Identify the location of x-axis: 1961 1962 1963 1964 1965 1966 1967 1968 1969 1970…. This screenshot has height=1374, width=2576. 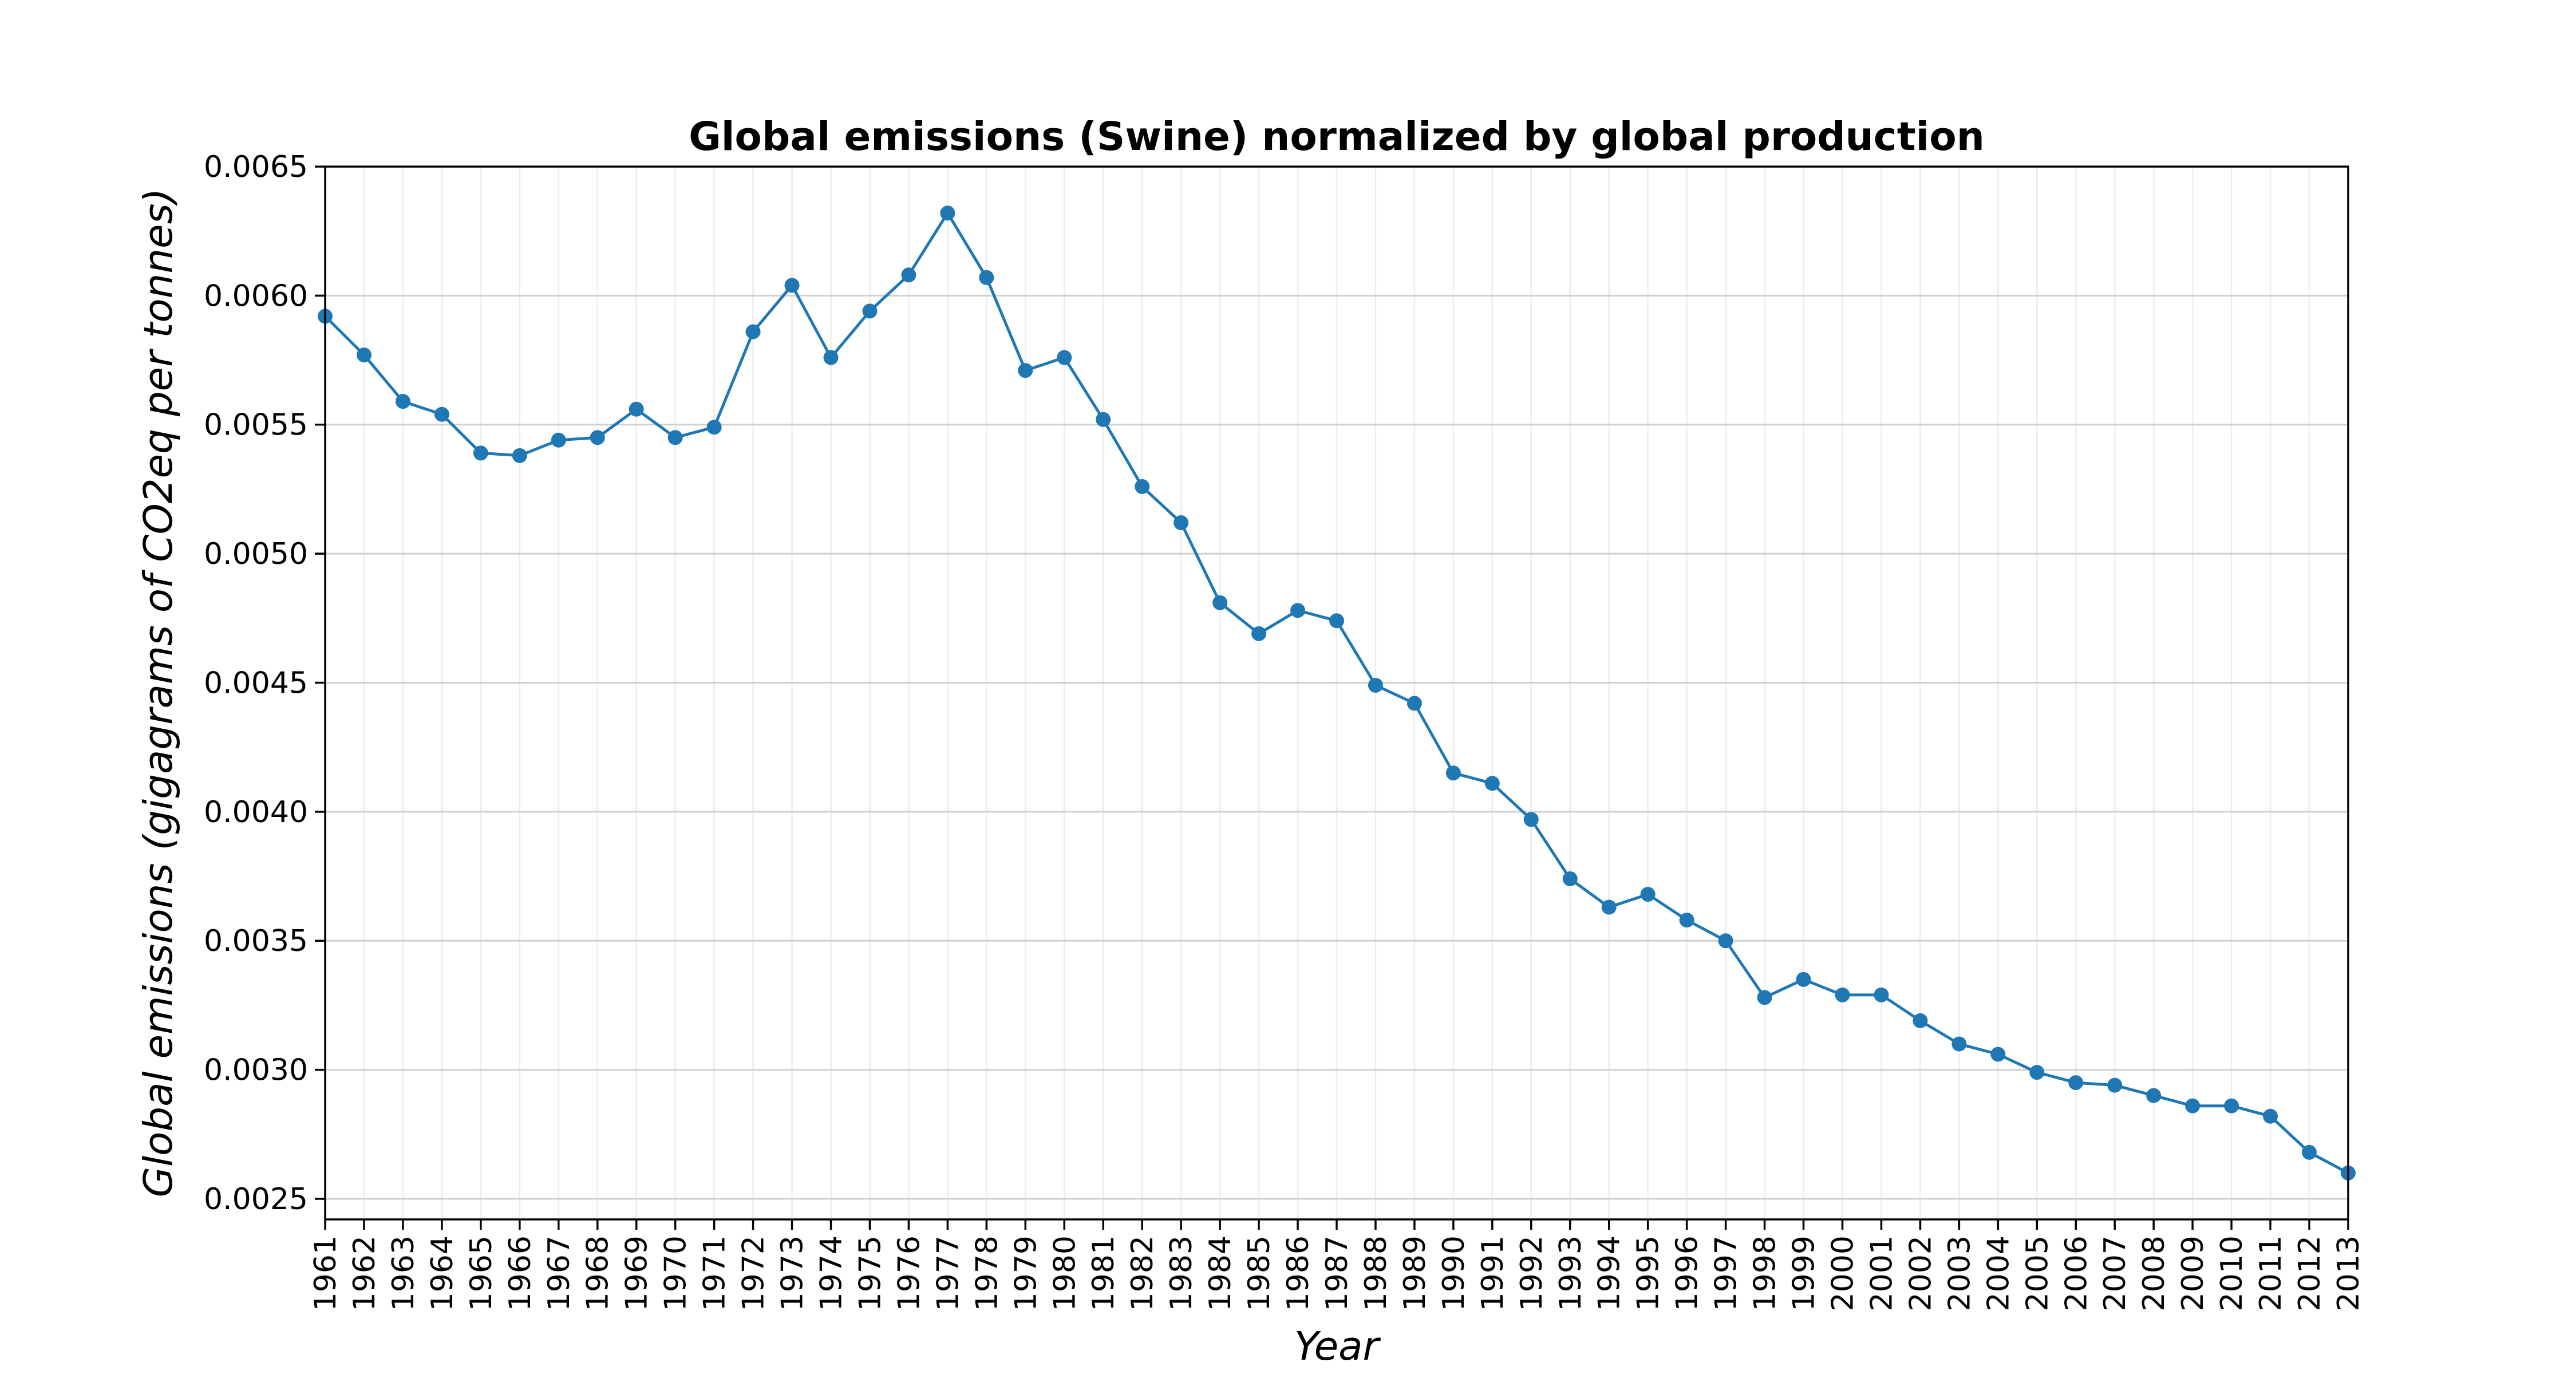
(1337, 1265).